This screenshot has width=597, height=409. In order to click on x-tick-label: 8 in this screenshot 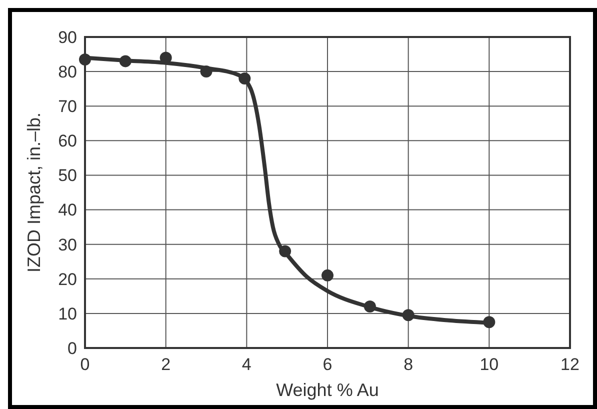, I will do `click(409, 364)`.